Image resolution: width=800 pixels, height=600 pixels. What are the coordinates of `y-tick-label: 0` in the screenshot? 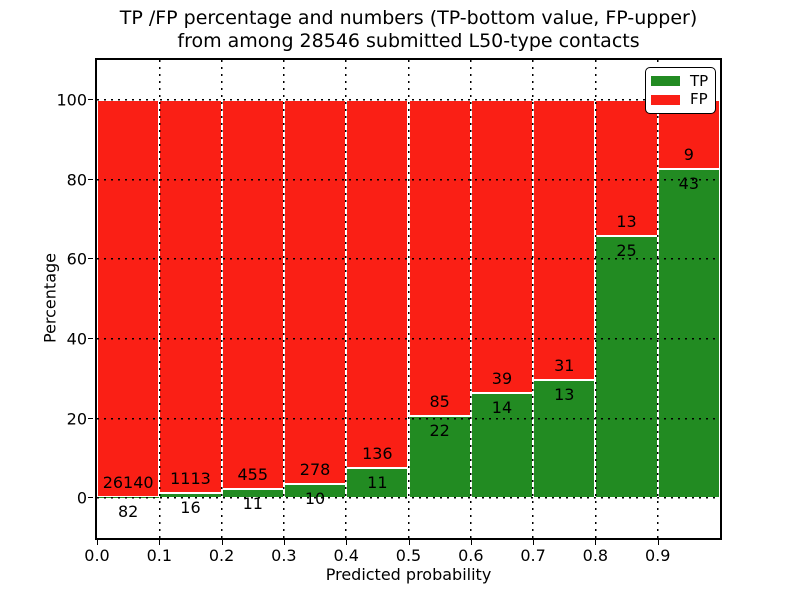 It's located at (81, 498).